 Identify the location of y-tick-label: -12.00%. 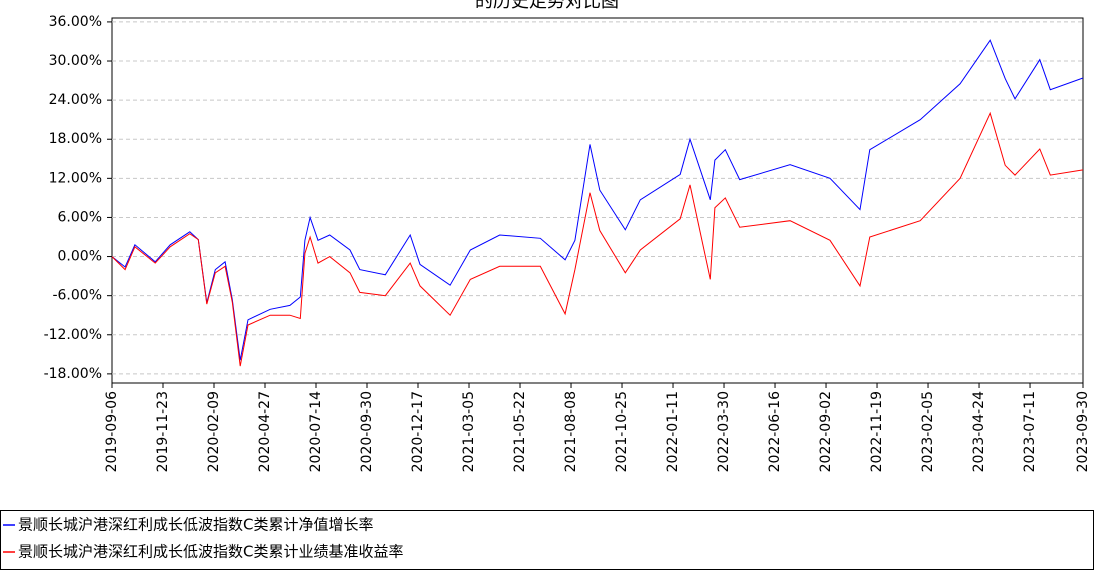
(73, 335).